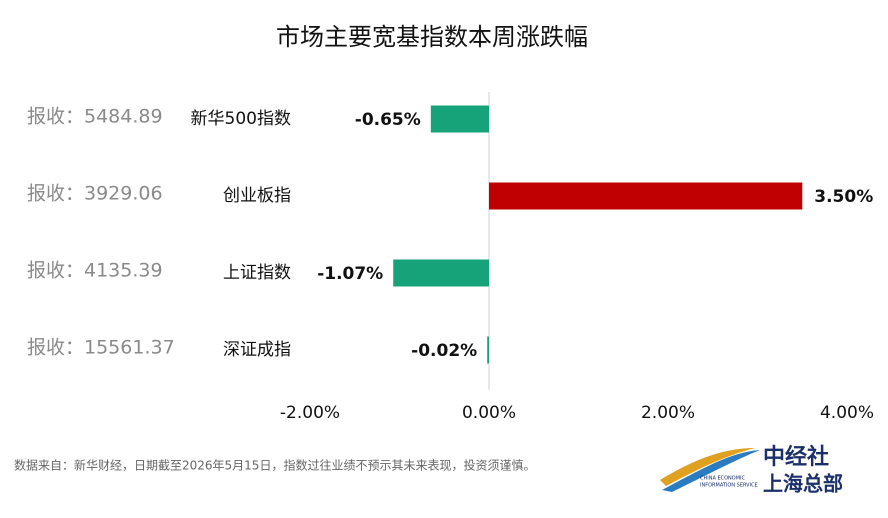 The image size is (888, 518). What do you see at coordinates (310, 413) in the screenshot?
I see `x-tick-label: -2.00%` at bounding box center [310, 413].